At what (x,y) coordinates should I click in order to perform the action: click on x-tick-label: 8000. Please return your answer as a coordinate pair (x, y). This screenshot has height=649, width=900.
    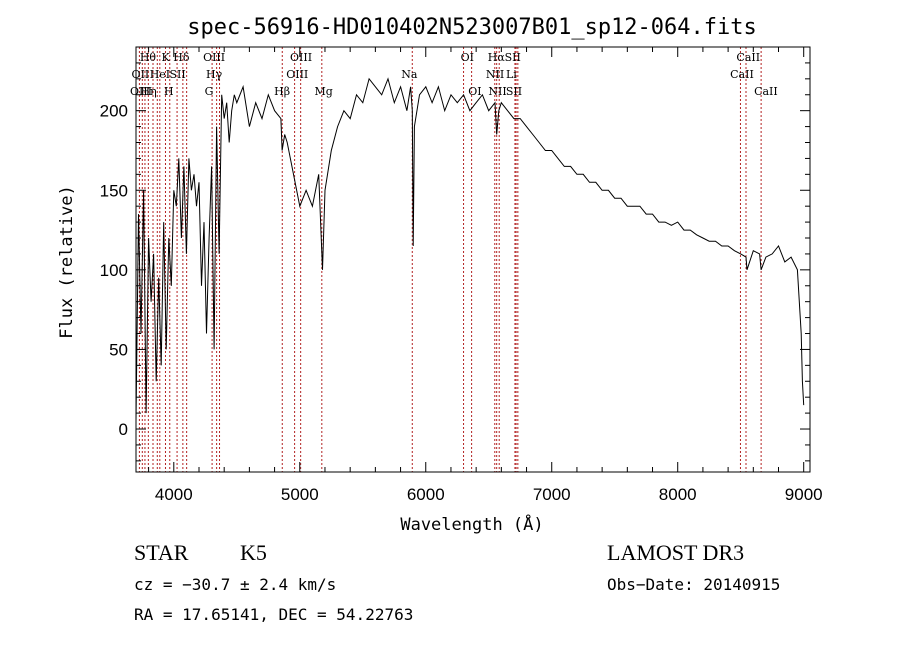
    Looking at the image, I should click on (678, 494).